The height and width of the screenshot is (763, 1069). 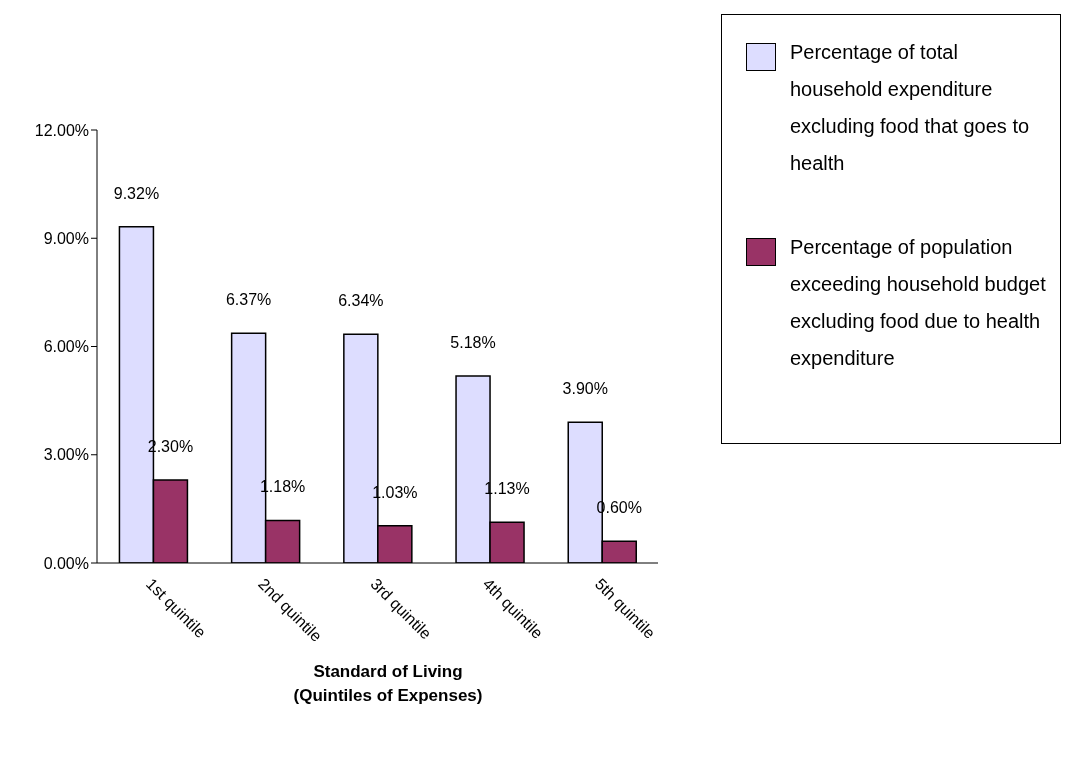 I want to click on data-label: 5.18%, so click(x=473, y=343).